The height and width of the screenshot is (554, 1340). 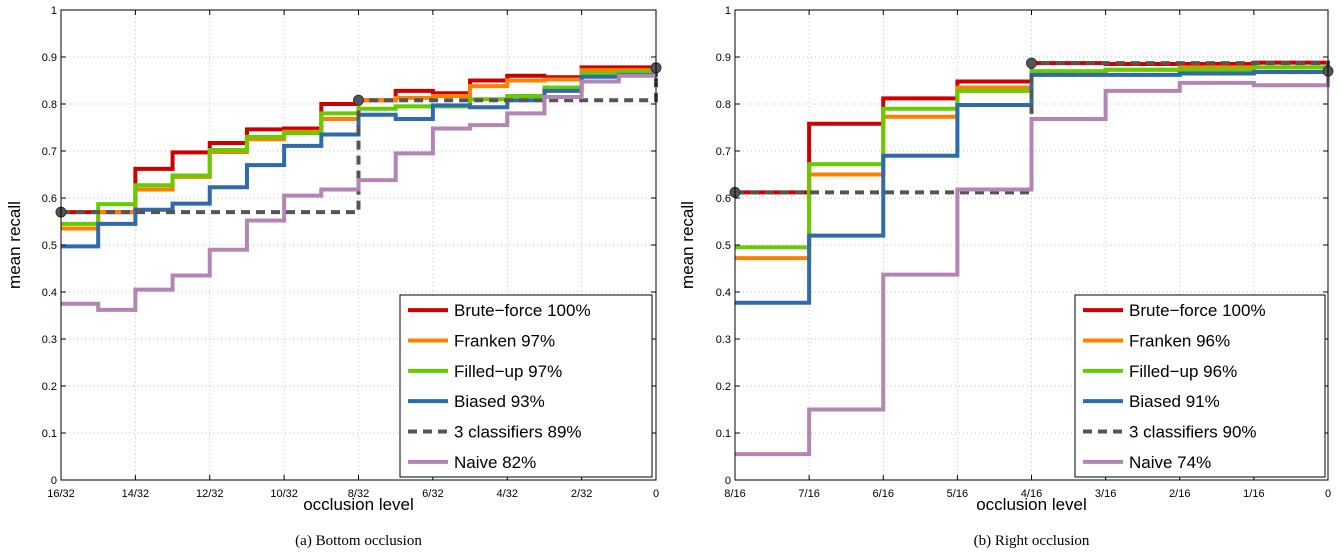 What do you see at coordinates (1105, 494) in the screenshot?
I see `x-tick-label: 3/16` at bounding box center [1105, 494].